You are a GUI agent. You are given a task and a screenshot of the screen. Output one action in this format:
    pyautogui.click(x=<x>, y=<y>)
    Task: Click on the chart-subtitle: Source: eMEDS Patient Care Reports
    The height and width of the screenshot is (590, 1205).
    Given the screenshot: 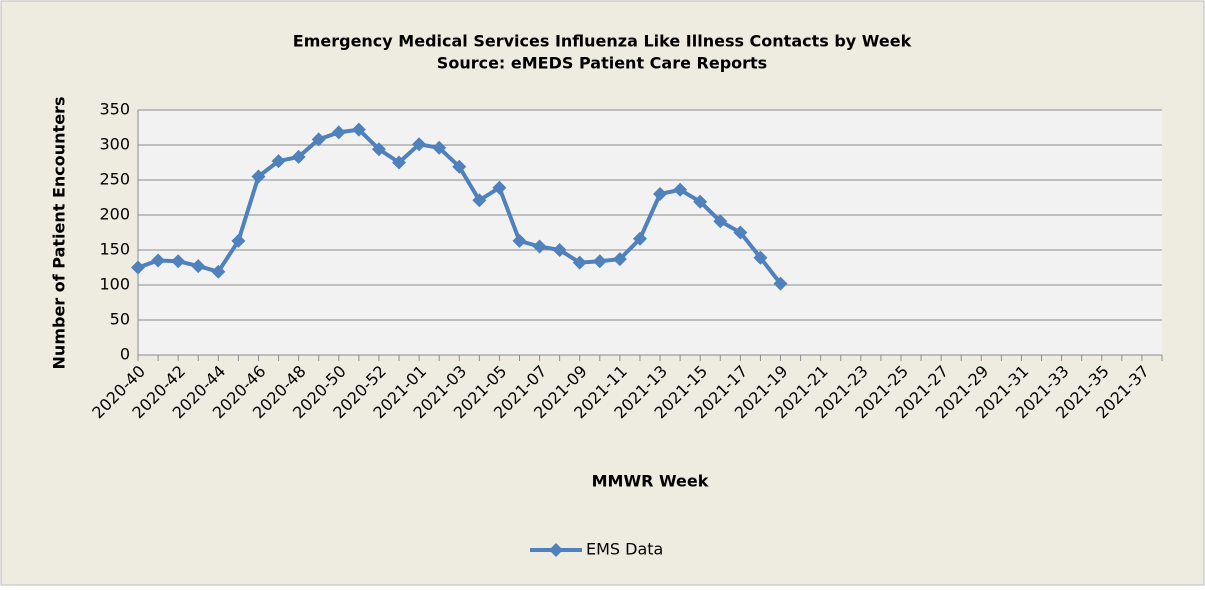 What is the action you would take?
    pyautogui.click(x=602, y=63)
    